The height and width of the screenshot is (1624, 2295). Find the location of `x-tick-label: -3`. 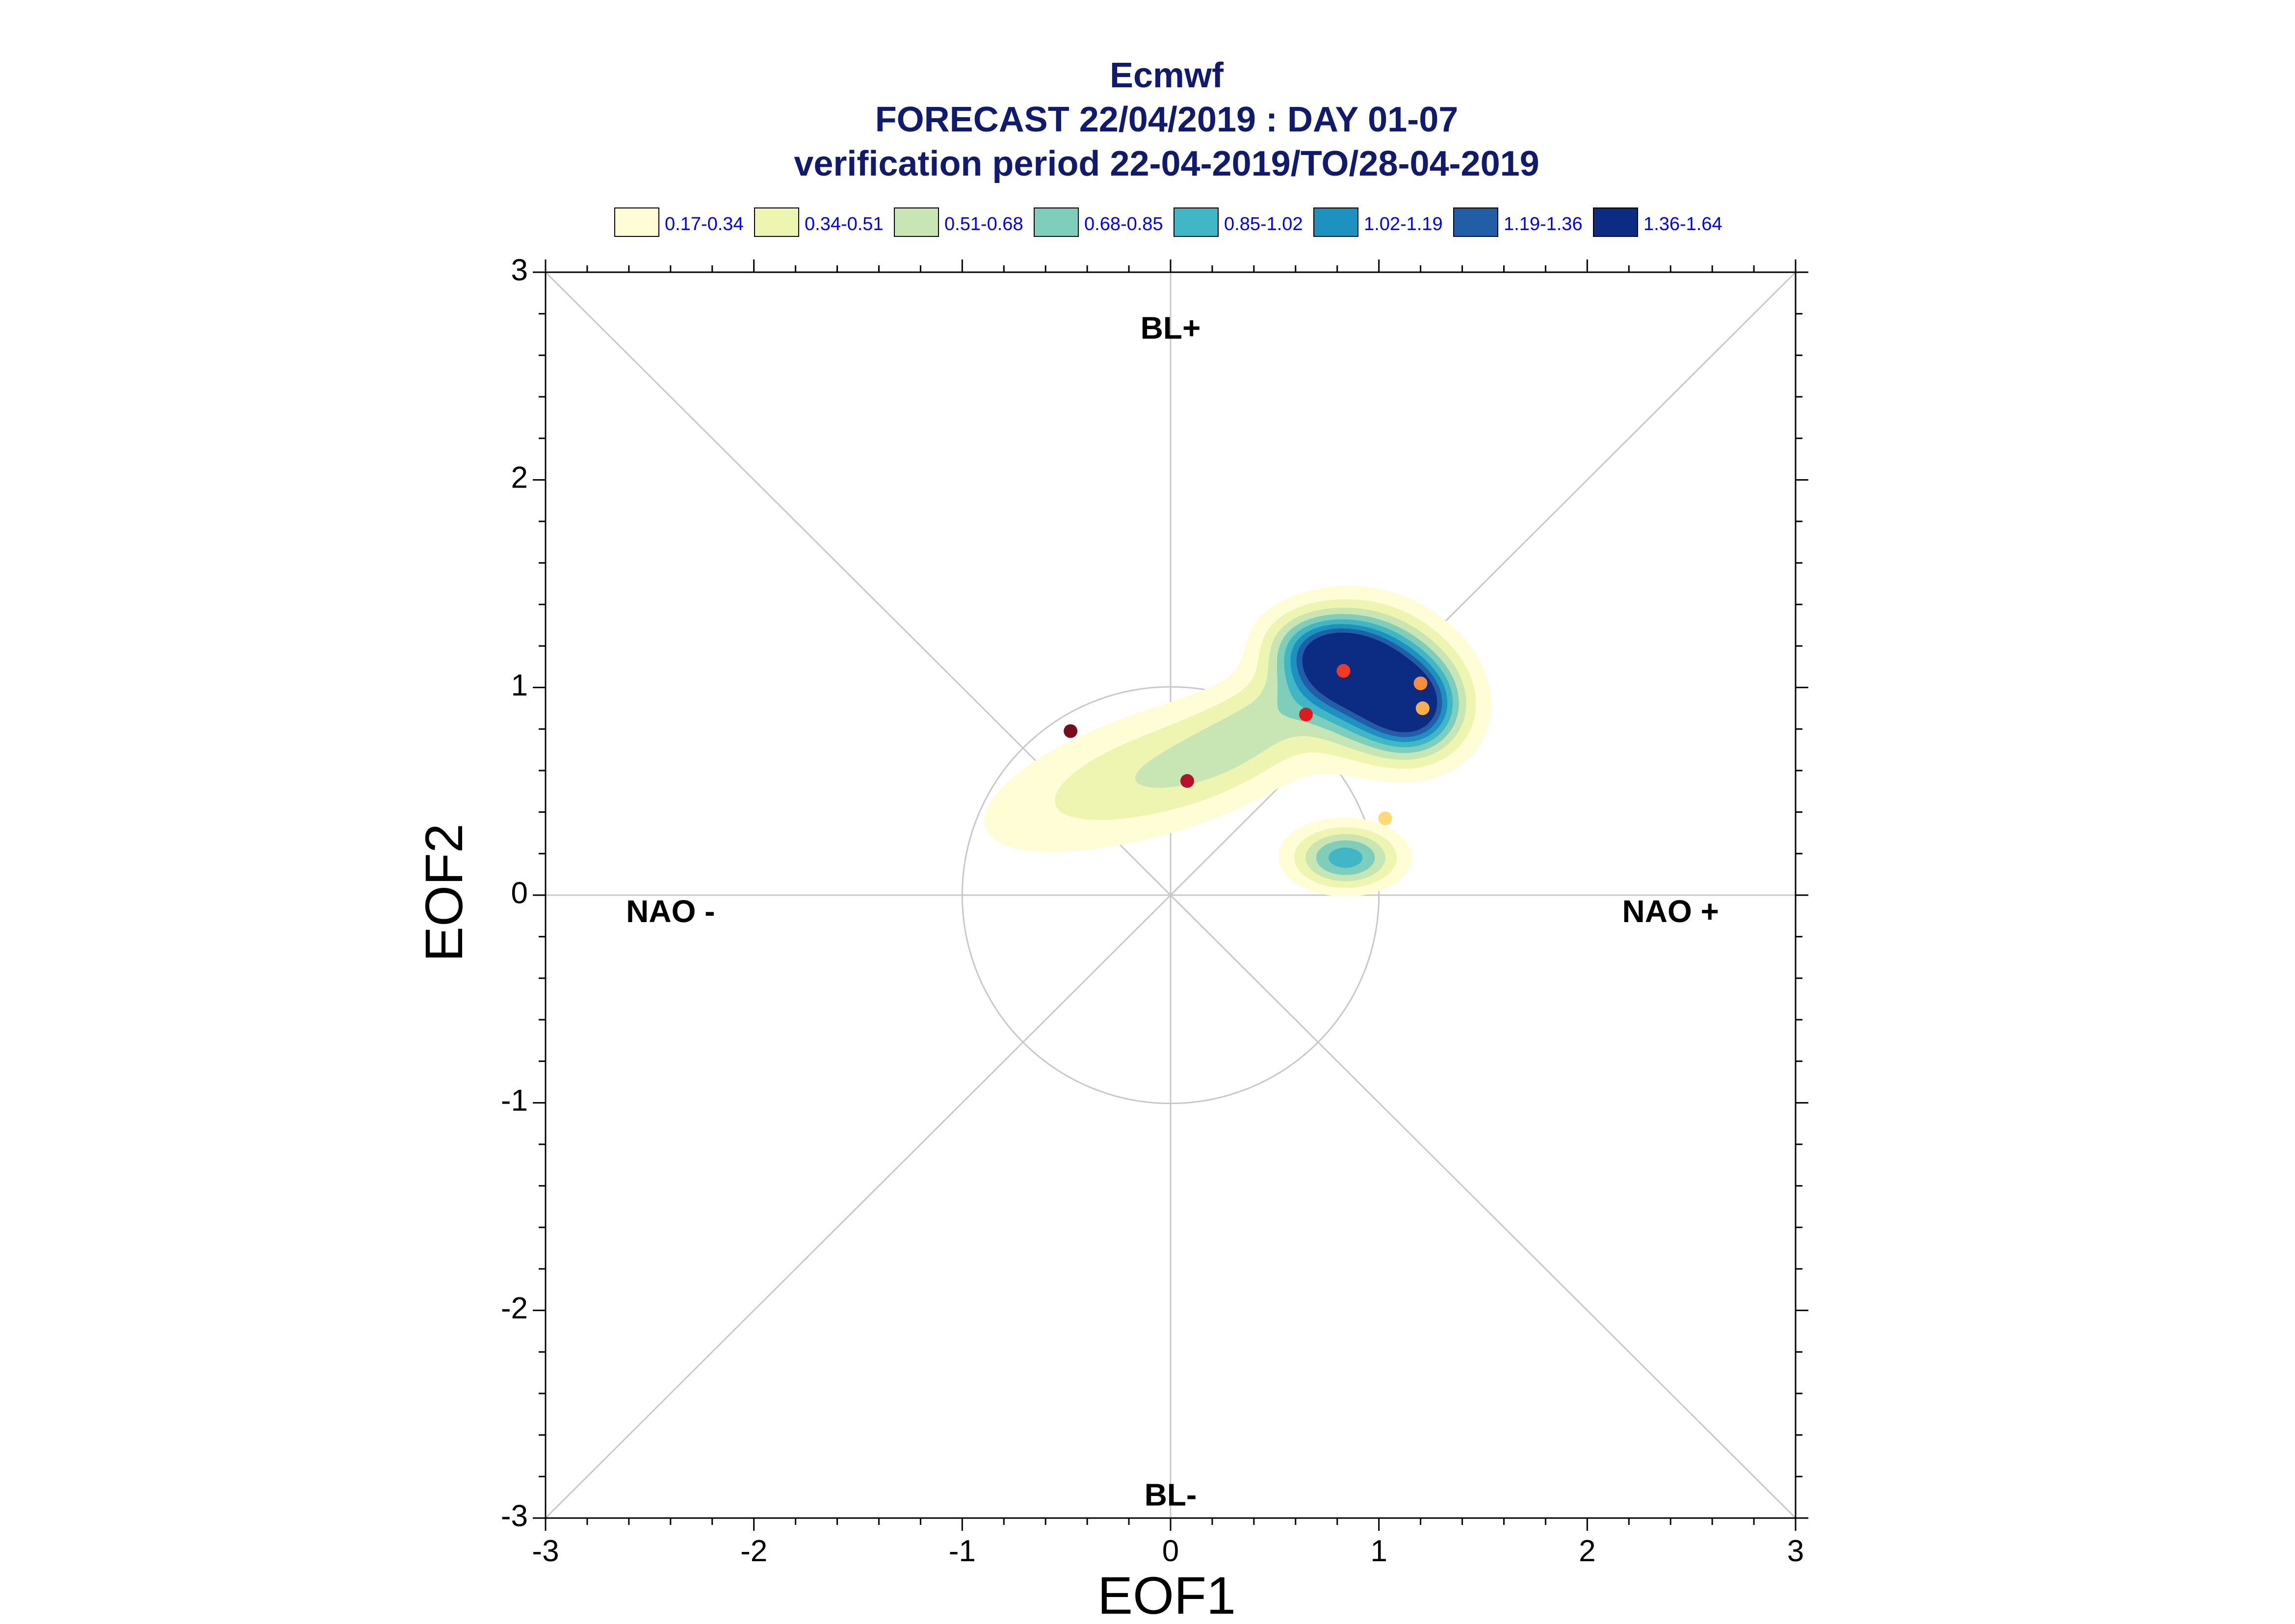

x-tick-label: -3 is located at coordinates (545, 1551).